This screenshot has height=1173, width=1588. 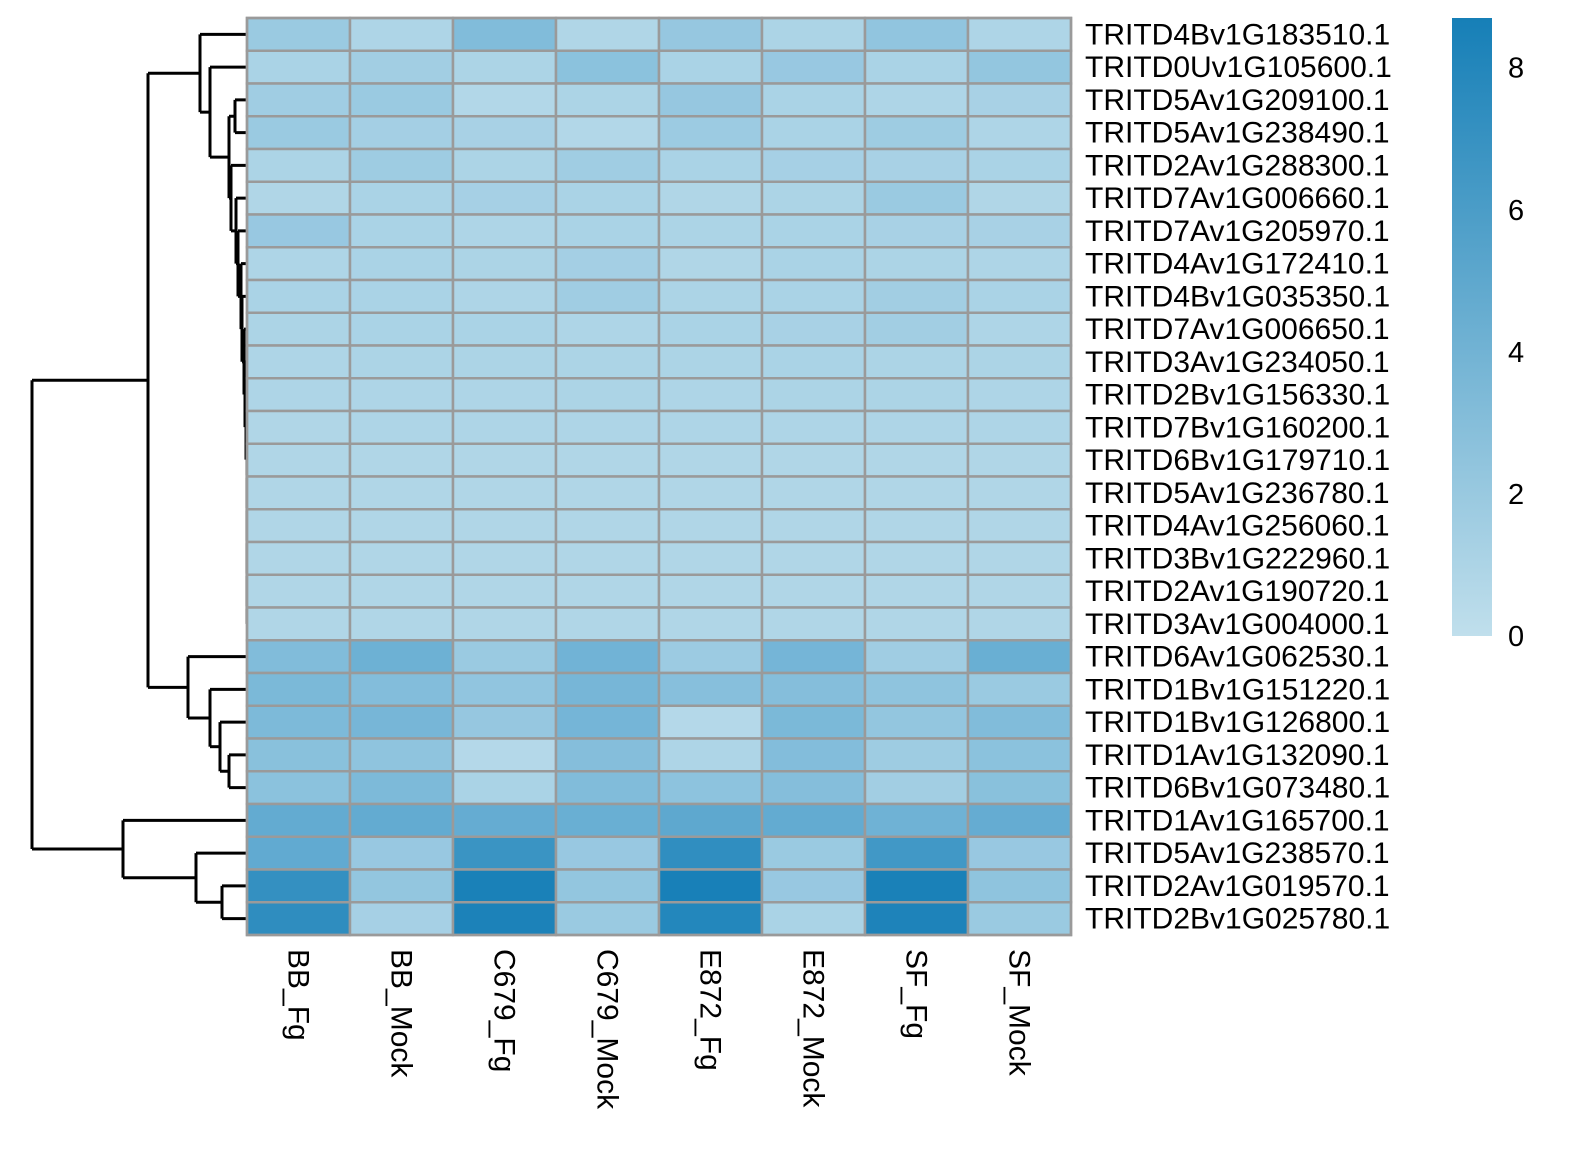 I want to click on row-label: TRITD5Av1G238570.1, so click(x=1237, y=853).